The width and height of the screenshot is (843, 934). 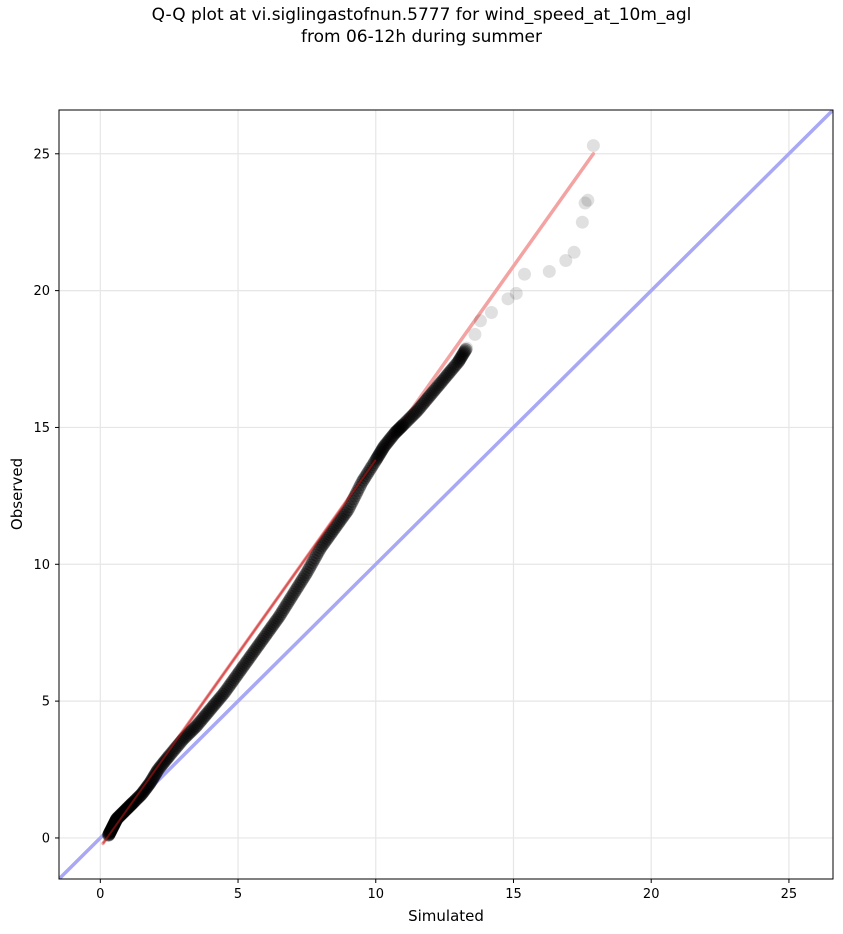 What do you see at coordinates (651, 894) in the screenshot?
I see `x-tick-label: 20` at bounding box center [651, 894].